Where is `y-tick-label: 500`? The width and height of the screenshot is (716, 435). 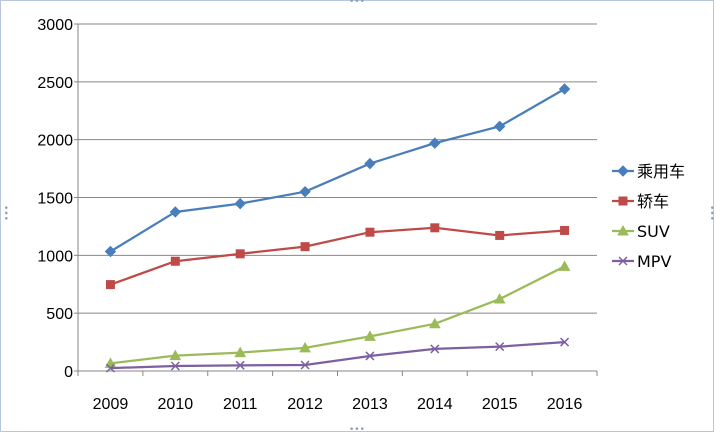 y-tick-label: 500 is located at coordinates (59, 314).